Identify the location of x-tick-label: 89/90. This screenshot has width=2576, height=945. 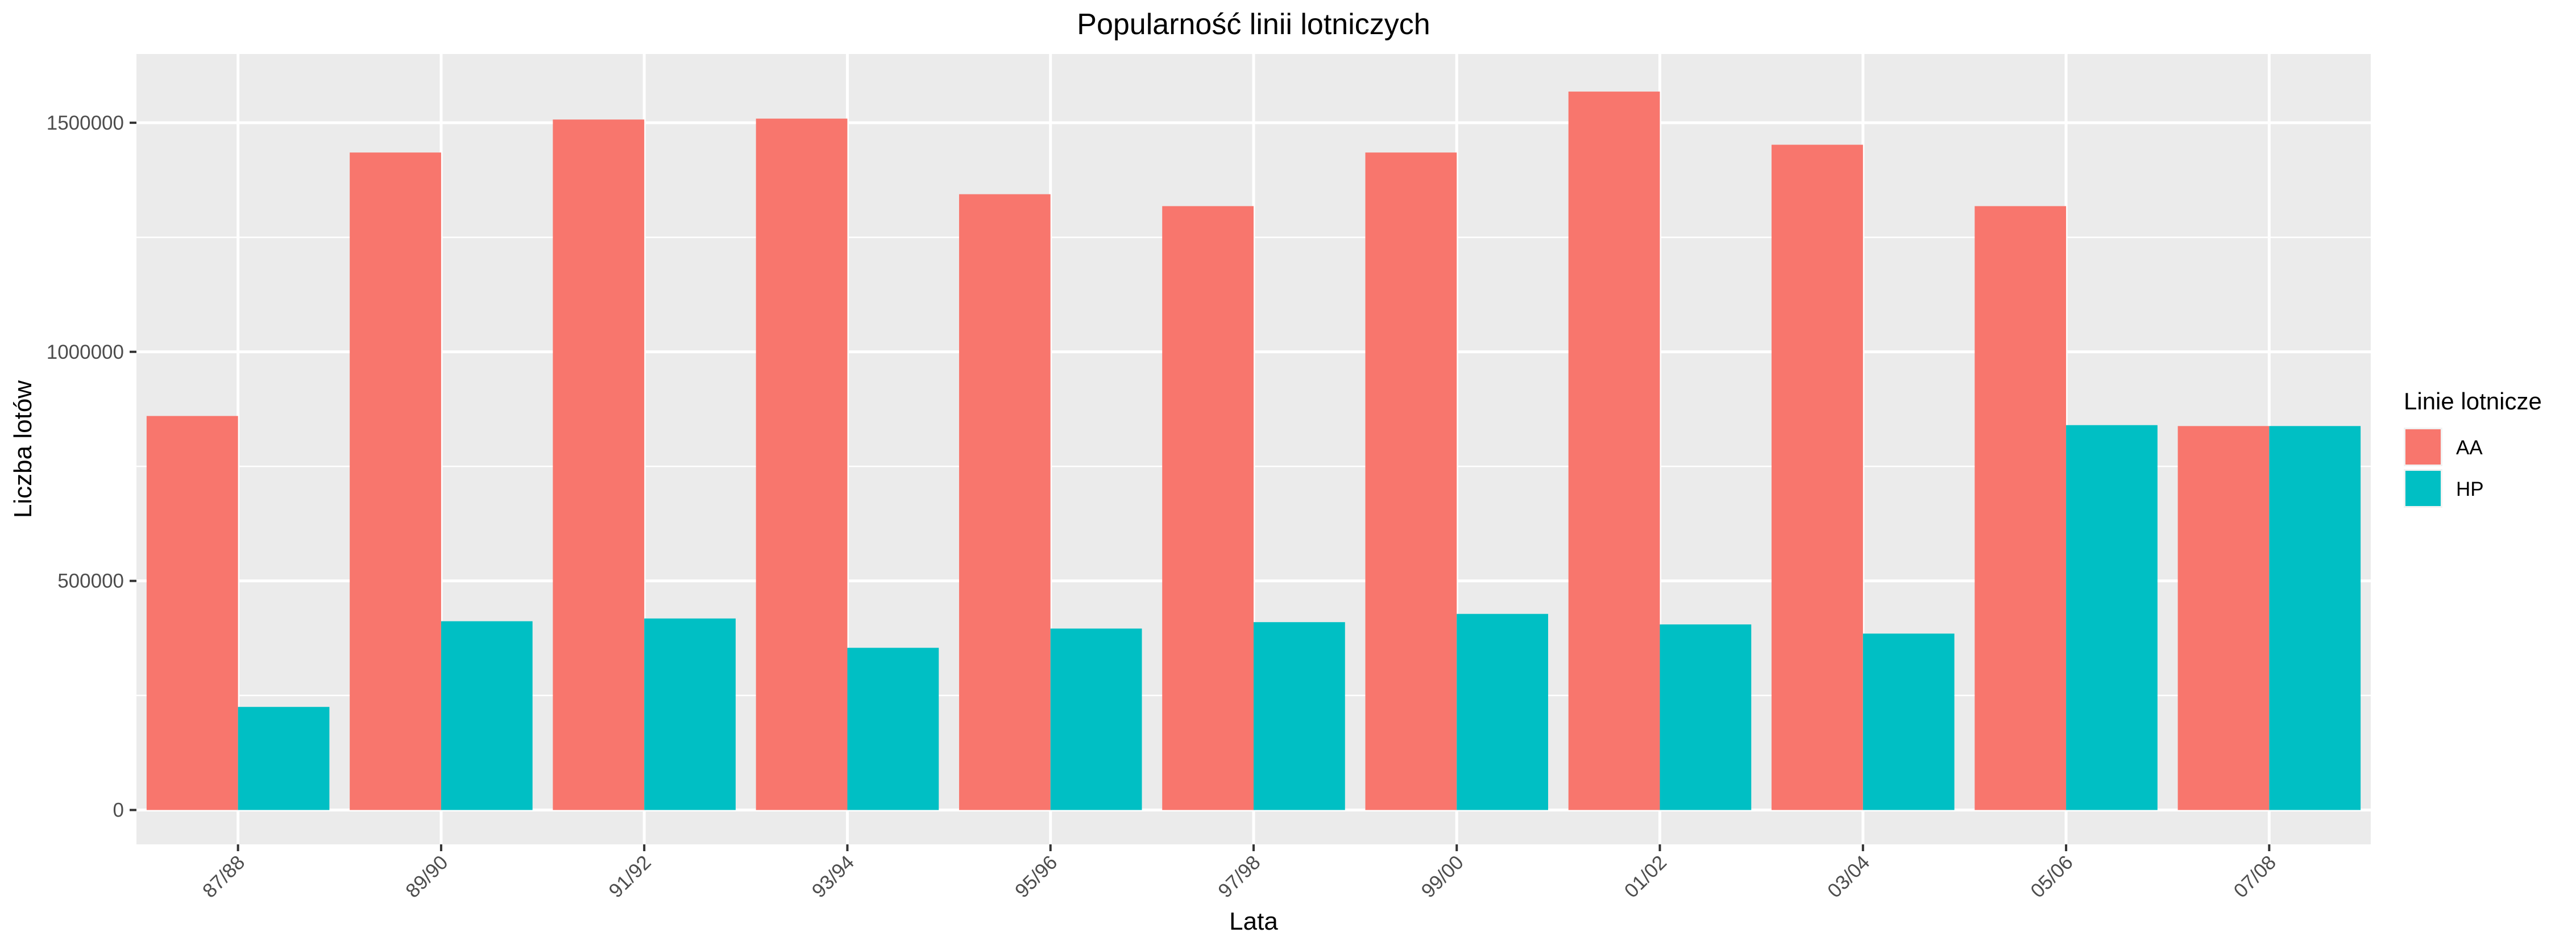
(427, 876).